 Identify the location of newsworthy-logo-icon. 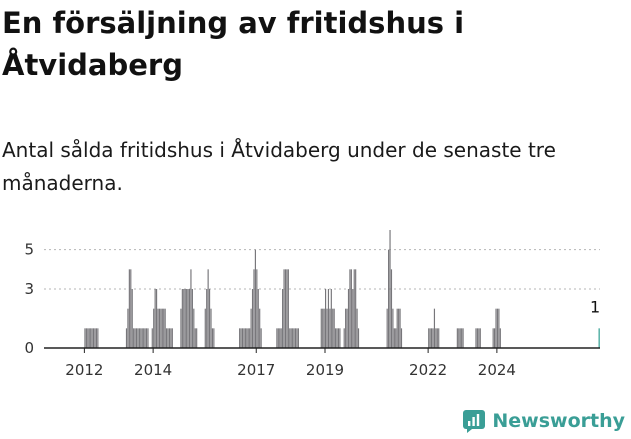
(474, 421).